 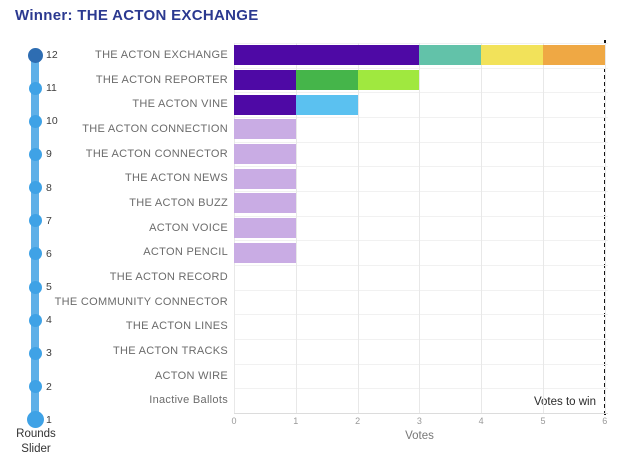 I want to click on winner-title: Winner: THE ACTON EXCHANGE, so click(x=137, y=15).